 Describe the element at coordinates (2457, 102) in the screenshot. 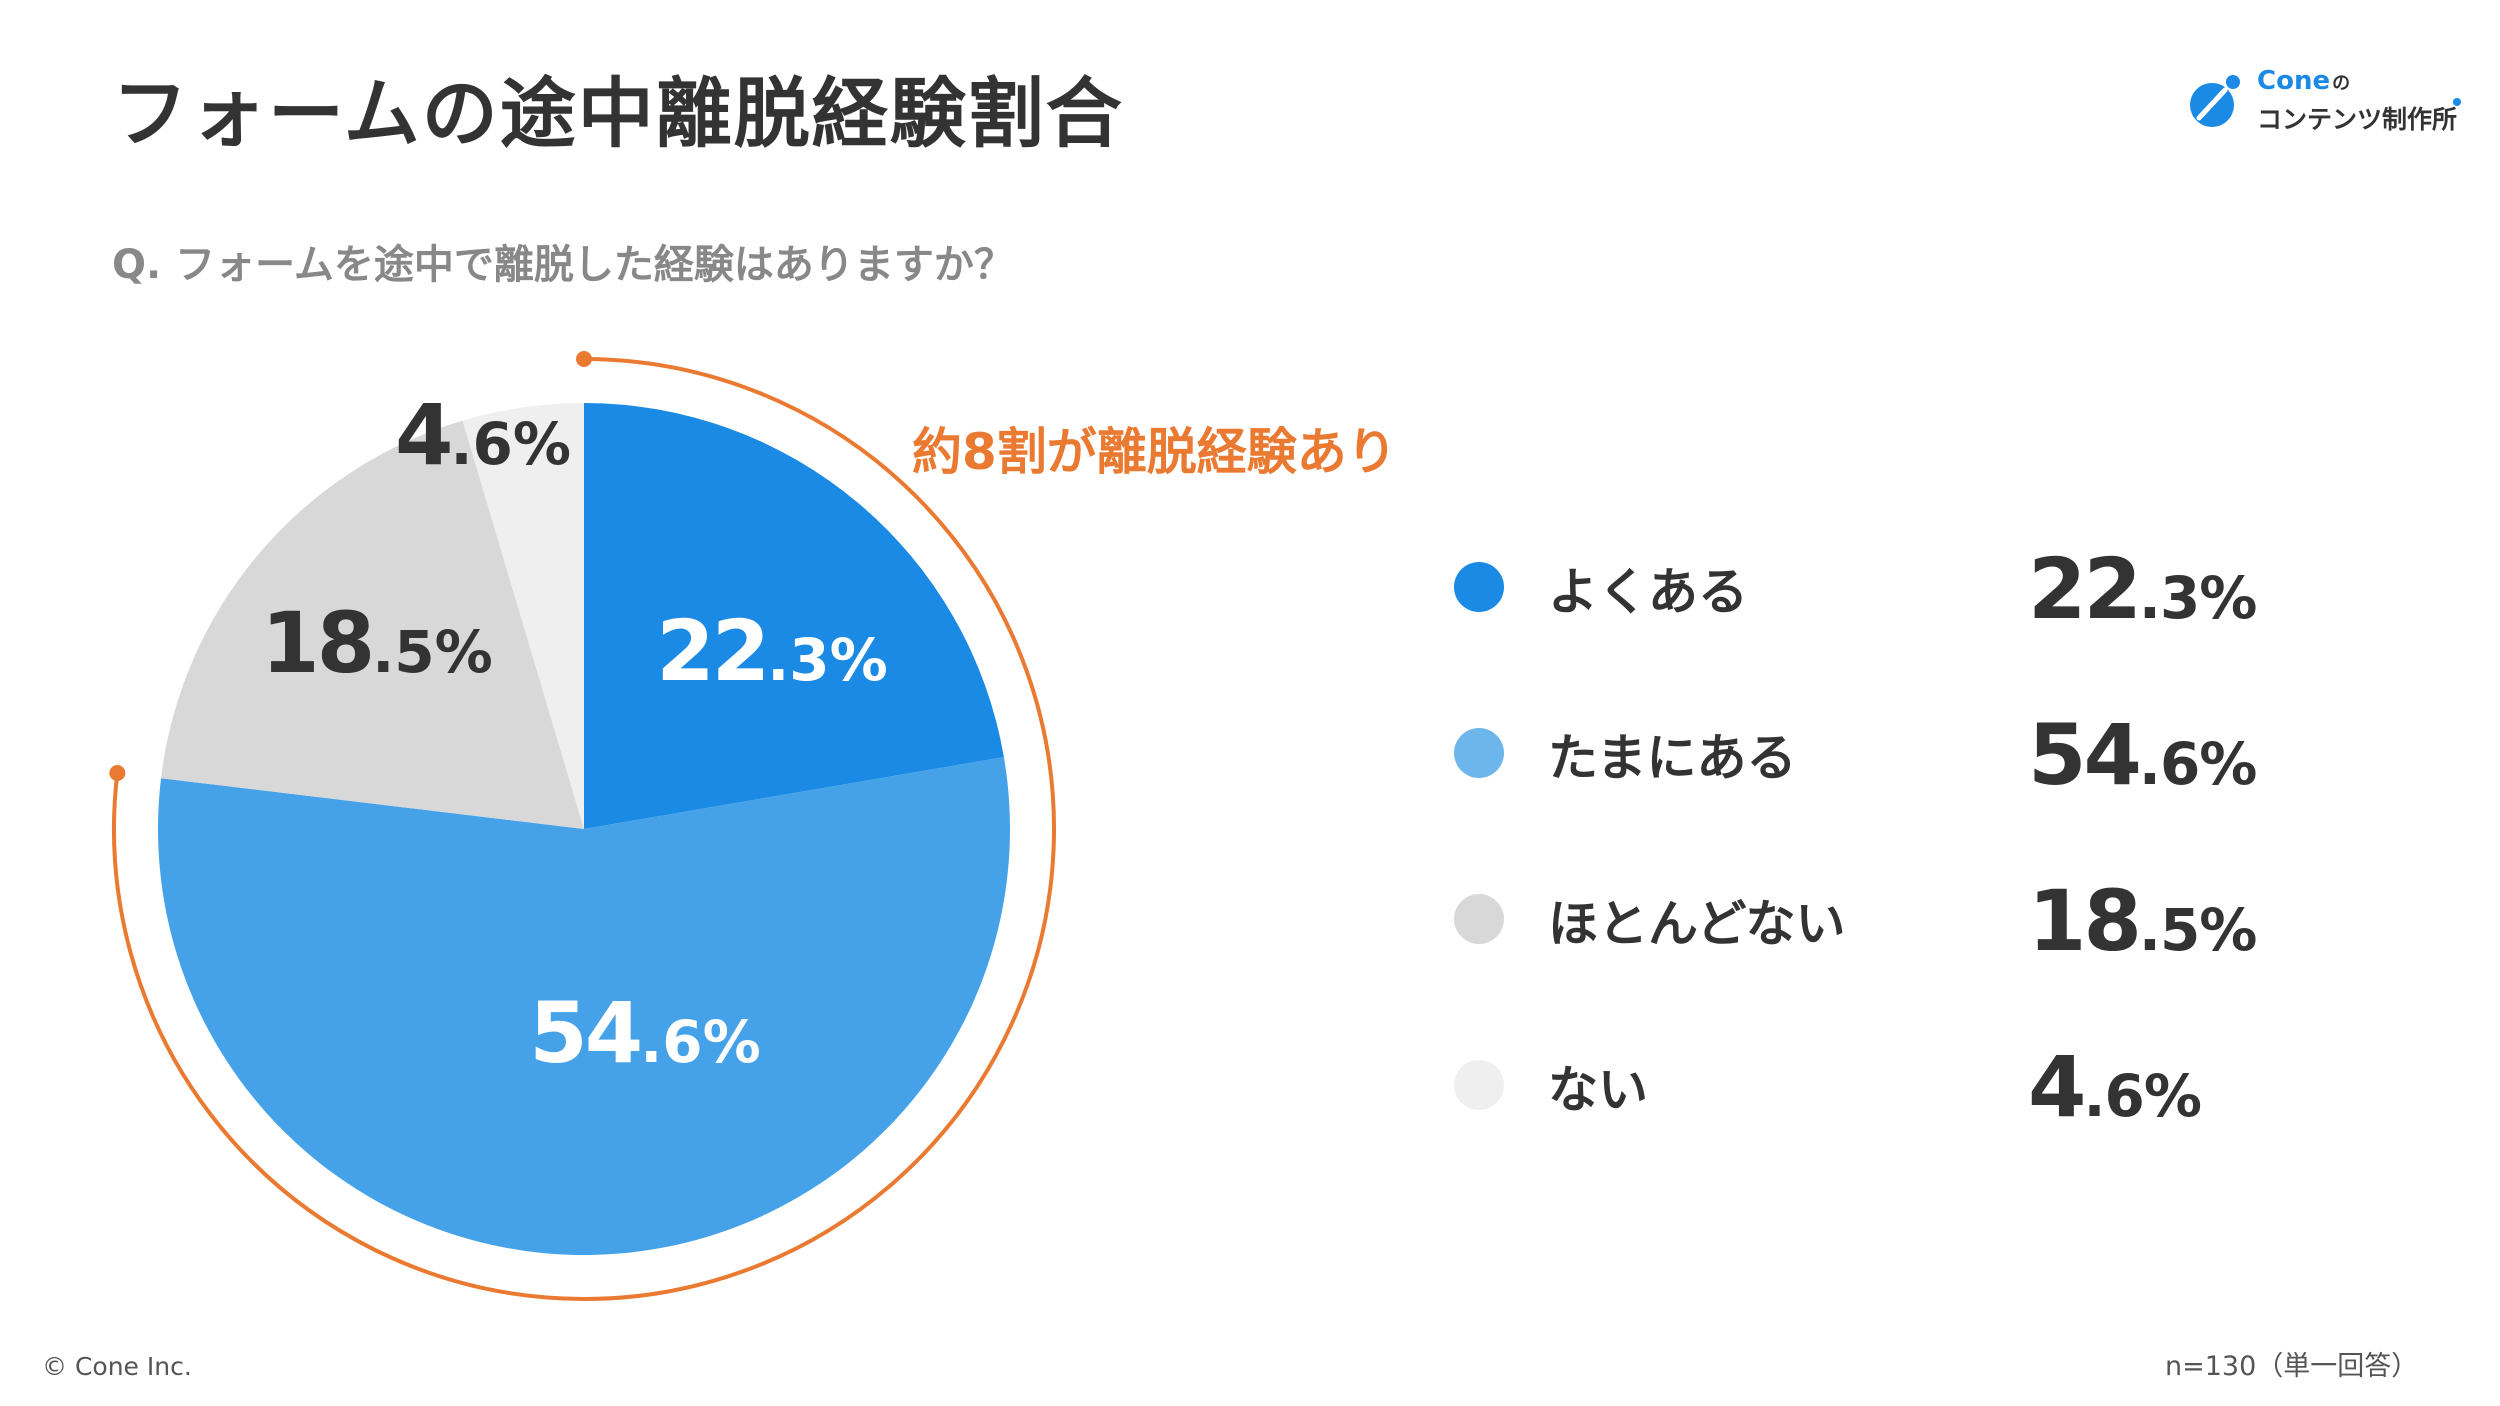

I see `logo-dot` at that location.